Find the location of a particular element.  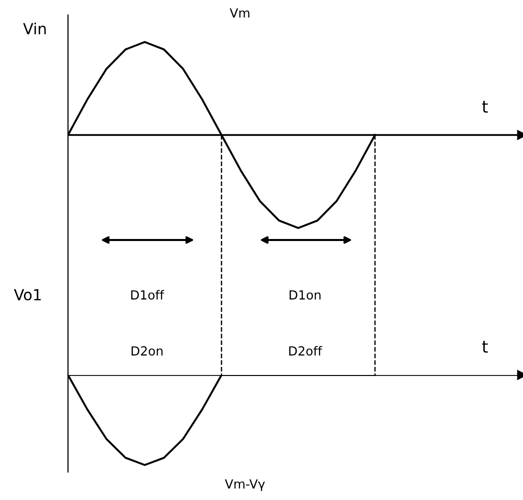

y-axis-title: Vo1 is located at coordinates (27, 294).